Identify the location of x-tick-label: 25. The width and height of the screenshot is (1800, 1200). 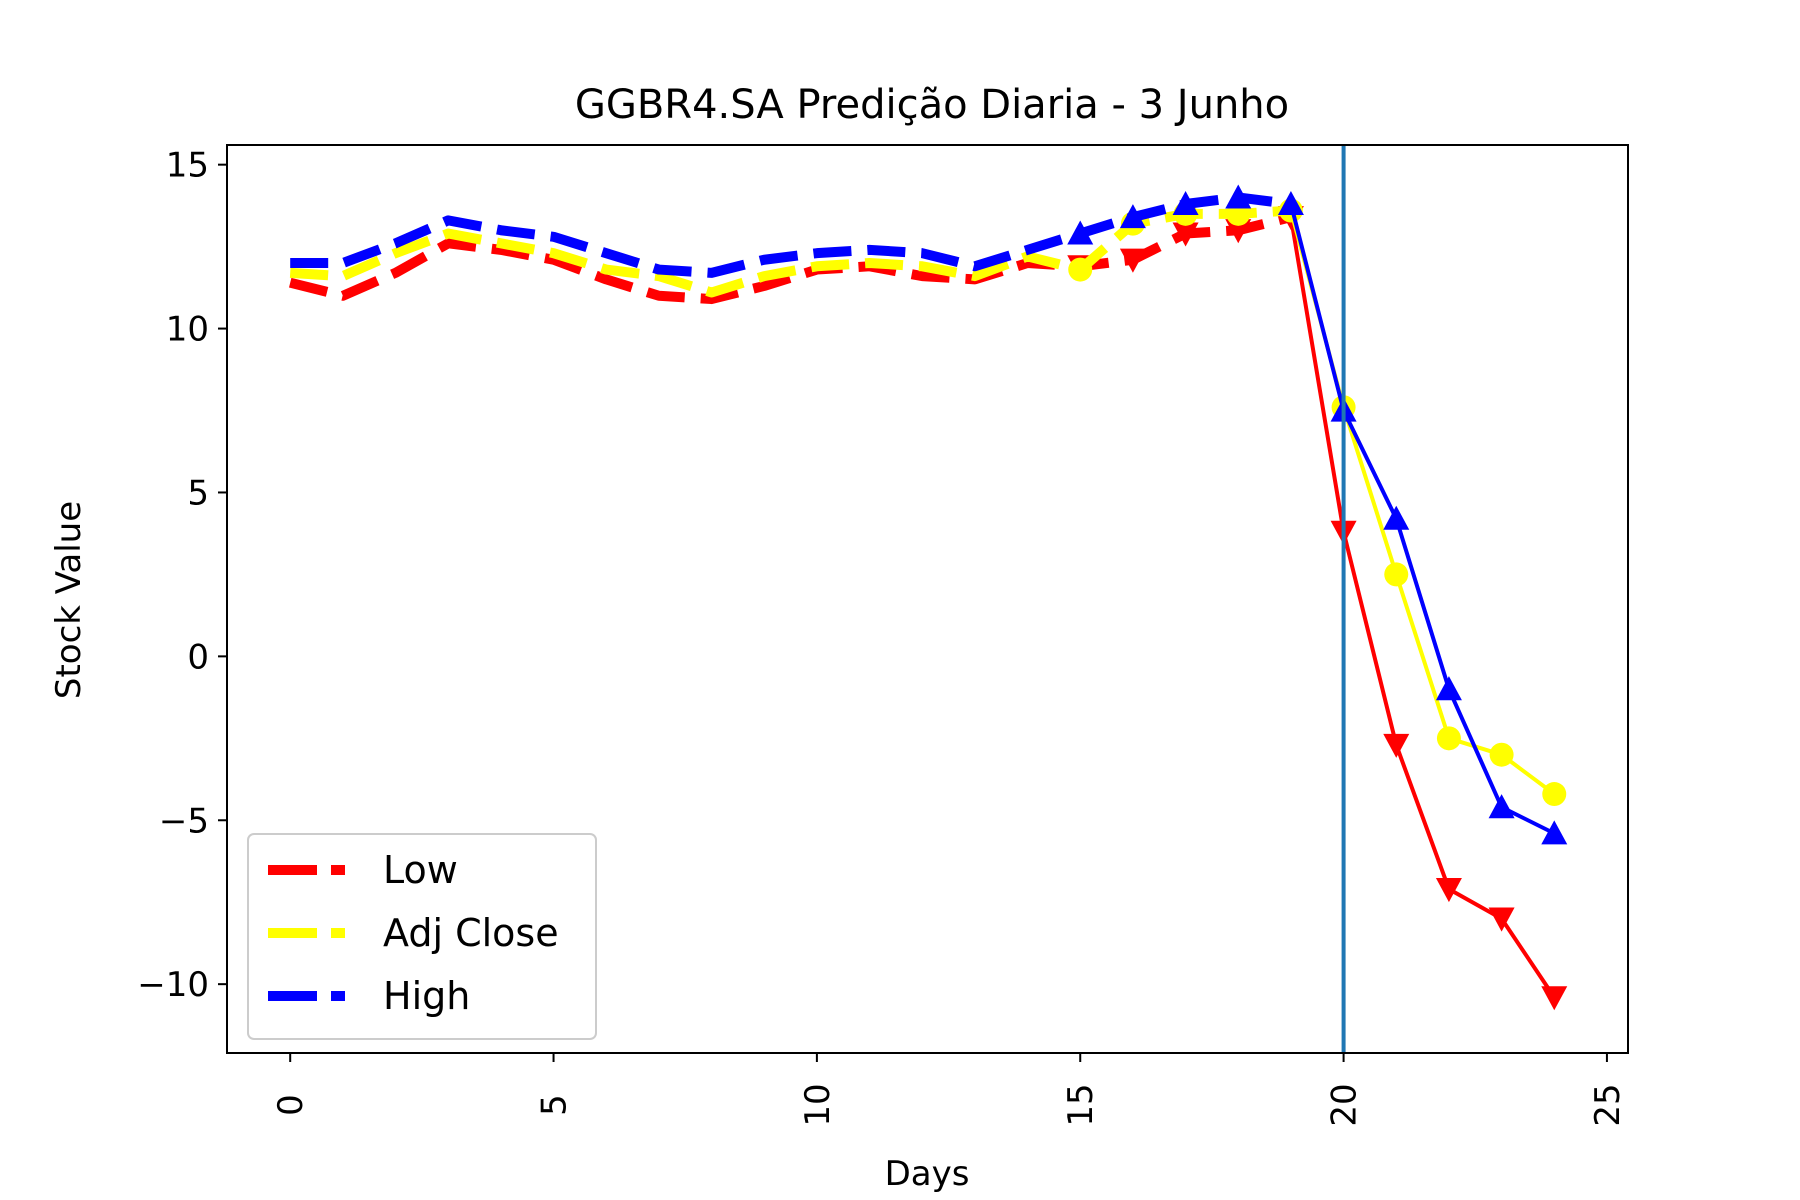
(1608, 1104).